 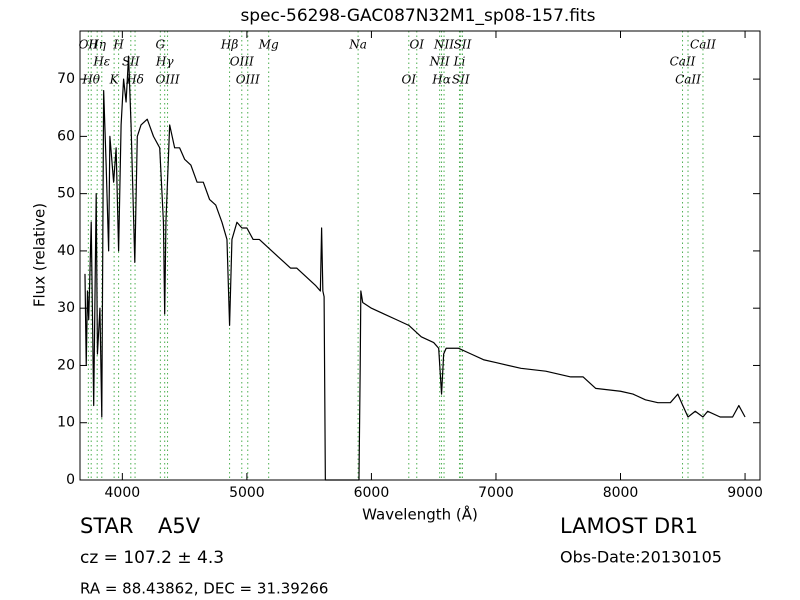 I want to click on object-class: STAR, so click(x=106, y=526).